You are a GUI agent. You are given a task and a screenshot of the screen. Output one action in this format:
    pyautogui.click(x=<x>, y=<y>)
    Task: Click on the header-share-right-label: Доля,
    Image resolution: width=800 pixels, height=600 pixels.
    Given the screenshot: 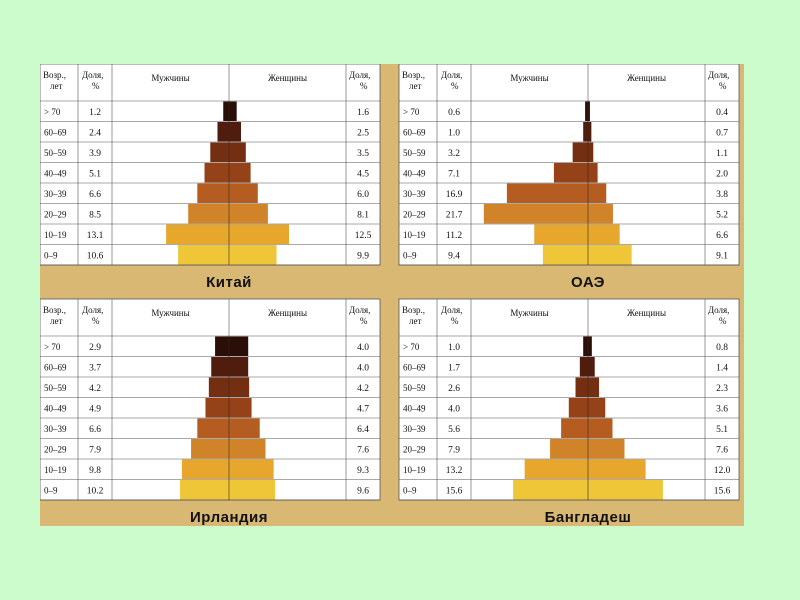 What is the action you would take?
    pyautogui.click(x=359, y=75)
    